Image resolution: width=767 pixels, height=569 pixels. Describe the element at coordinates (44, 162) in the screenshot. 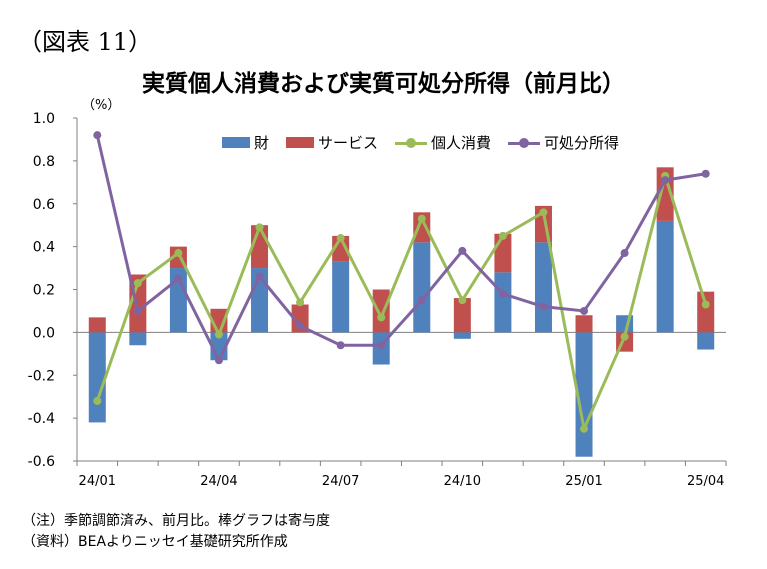

I see `y-tick-label: 0.8` at that location.